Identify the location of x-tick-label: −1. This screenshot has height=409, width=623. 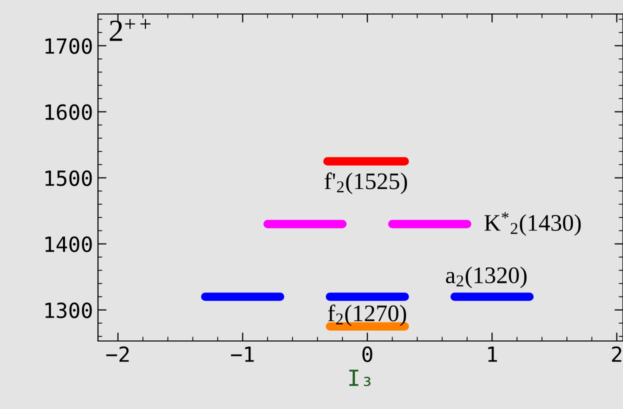
(242, 354).